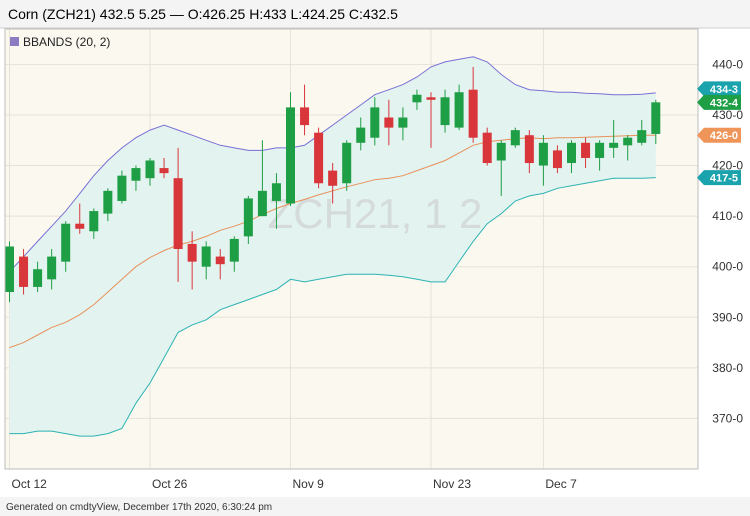 The width and height of the screenshot is (750, 516). What do you see at coordinates (727, 418) in the screenshot?
I see `y-tick-label: 370-0` at bounding box center [727, 418].